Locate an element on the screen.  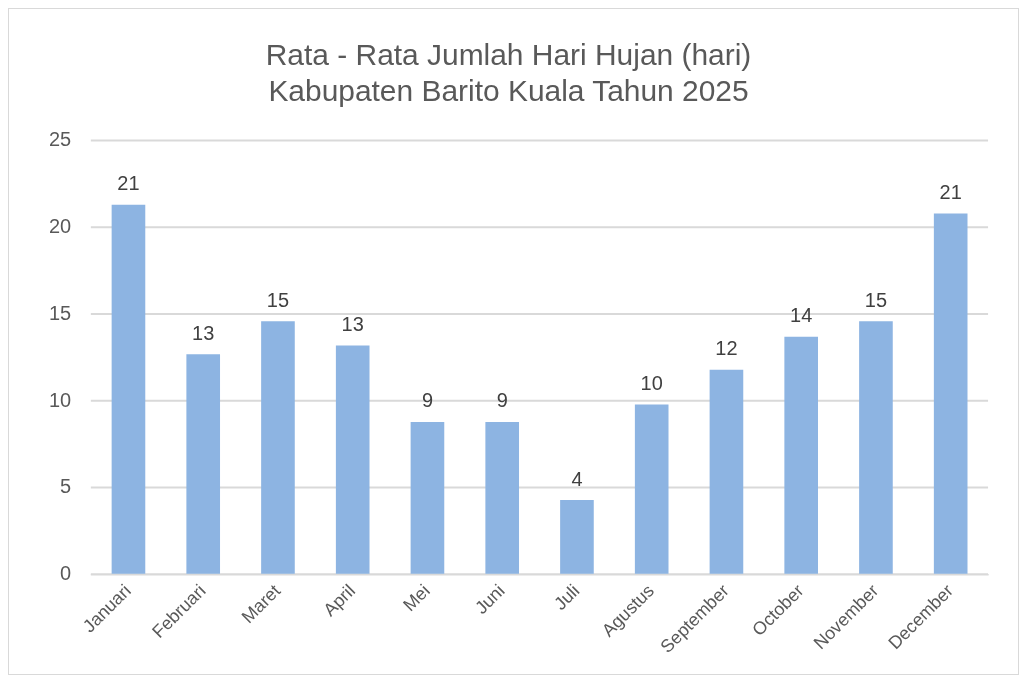
y-tick-label: 0 is located at coordinates (66, 573).